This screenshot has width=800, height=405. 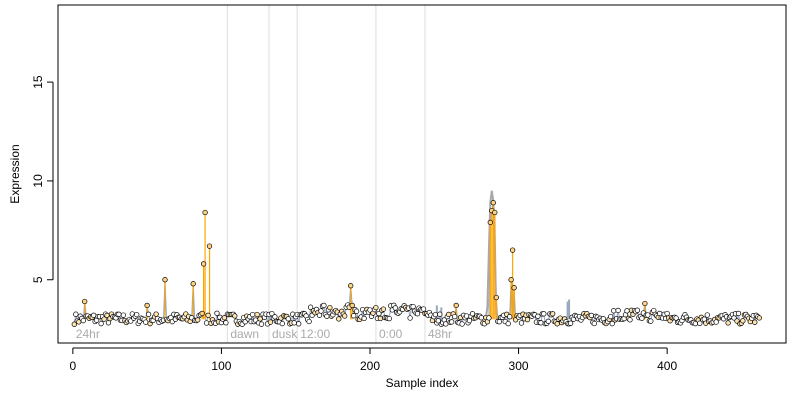 What do you see at coordinates (667, 366) in the screenshot?
I see `x-tick-label: 400` at bounding box center [667, 366].